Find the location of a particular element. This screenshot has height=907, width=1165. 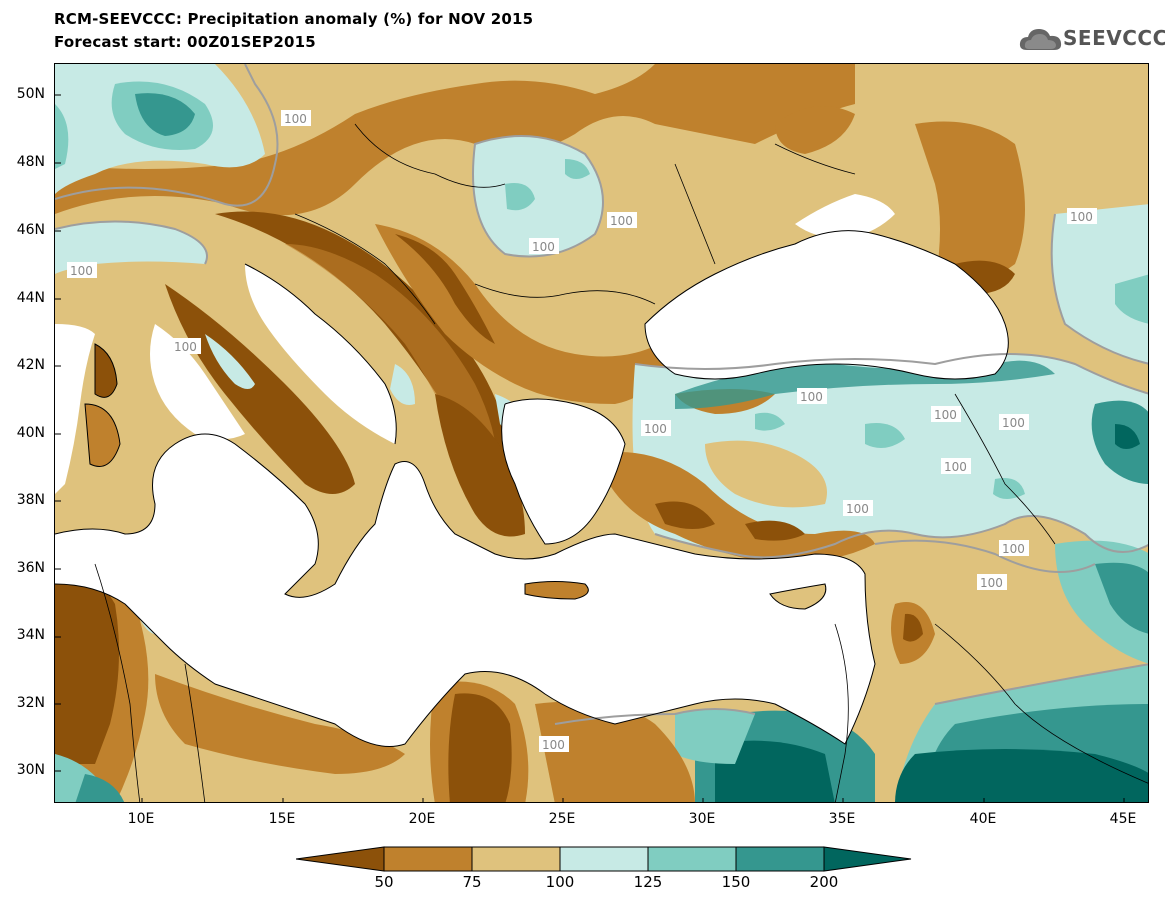

lon-label: 40E is located at coordinates (983, 819).